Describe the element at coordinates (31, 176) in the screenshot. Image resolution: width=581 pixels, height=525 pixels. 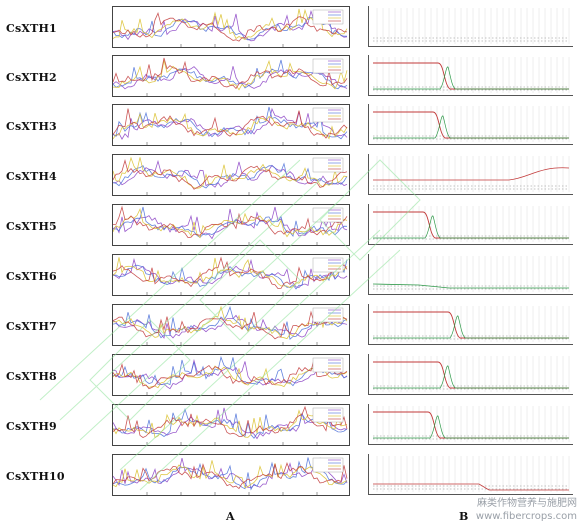
I see `row-label: CsXTH4` at that location.